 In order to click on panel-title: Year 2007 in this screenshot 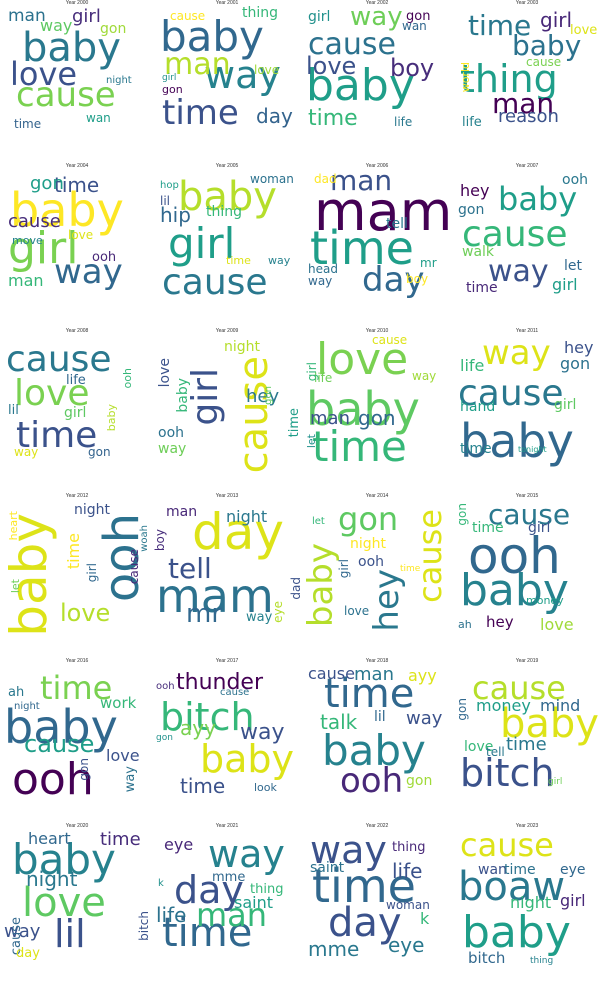, I will do `click(527, 166)`.